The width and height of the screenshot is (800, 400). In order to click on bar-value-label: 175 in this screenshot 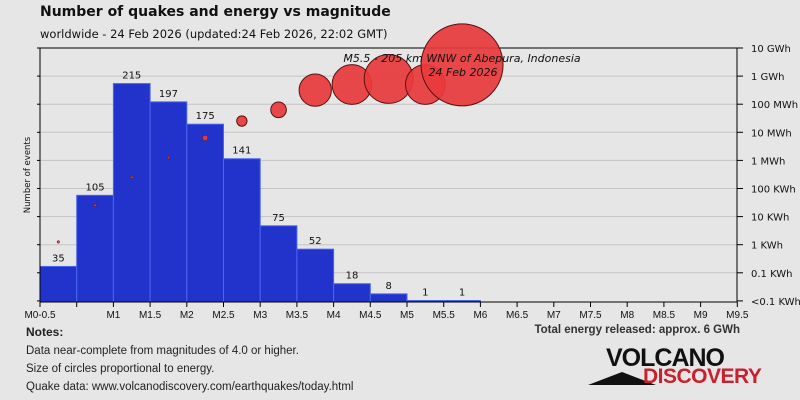, I will do `click(205, 116)`.